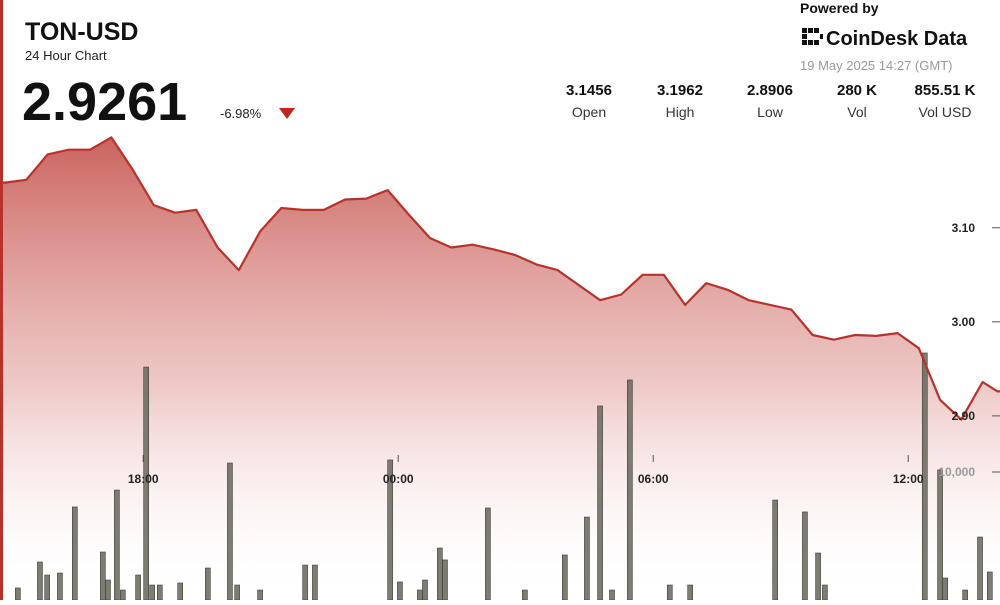 Image resolution: width=1000 pixels, height=605 pixels. What do you see at coordinates (653, 479) in the screenshot?
I see `x-tick-label: 06:00` at bounding box center [653, 479].